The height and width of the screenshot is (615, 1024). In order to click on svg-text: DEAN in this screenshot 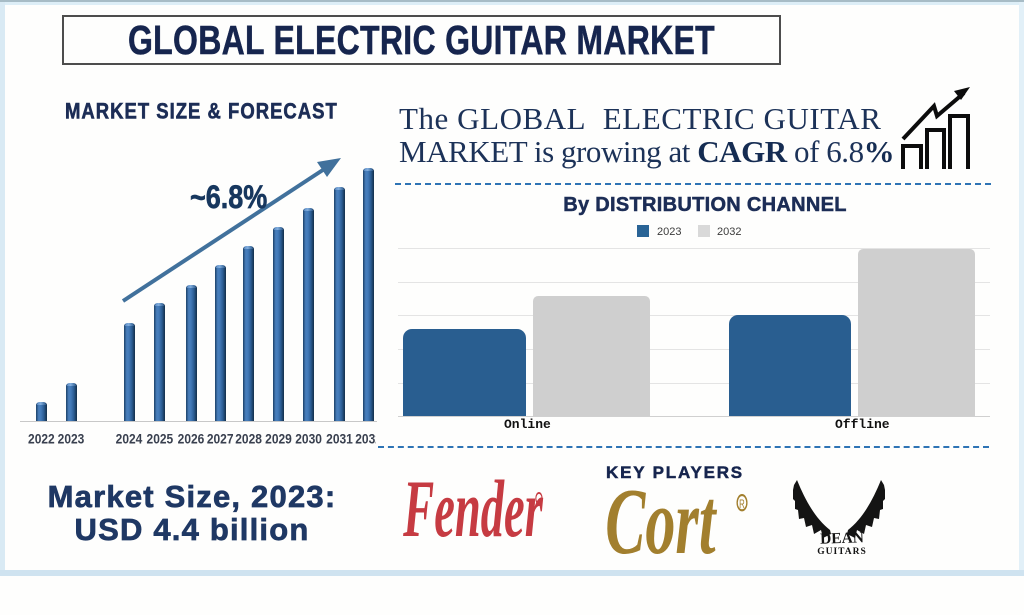, I will do `click(842, 538)`.